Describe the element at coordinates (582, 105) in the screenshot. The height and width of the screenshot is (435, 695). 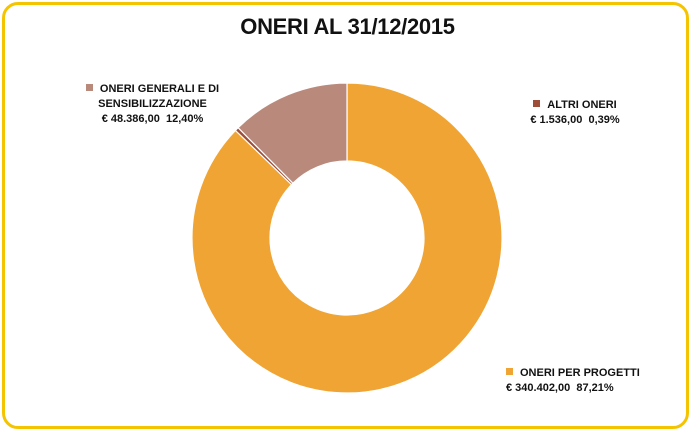
I see `slice-name: ALTRI ONERI` at that location.